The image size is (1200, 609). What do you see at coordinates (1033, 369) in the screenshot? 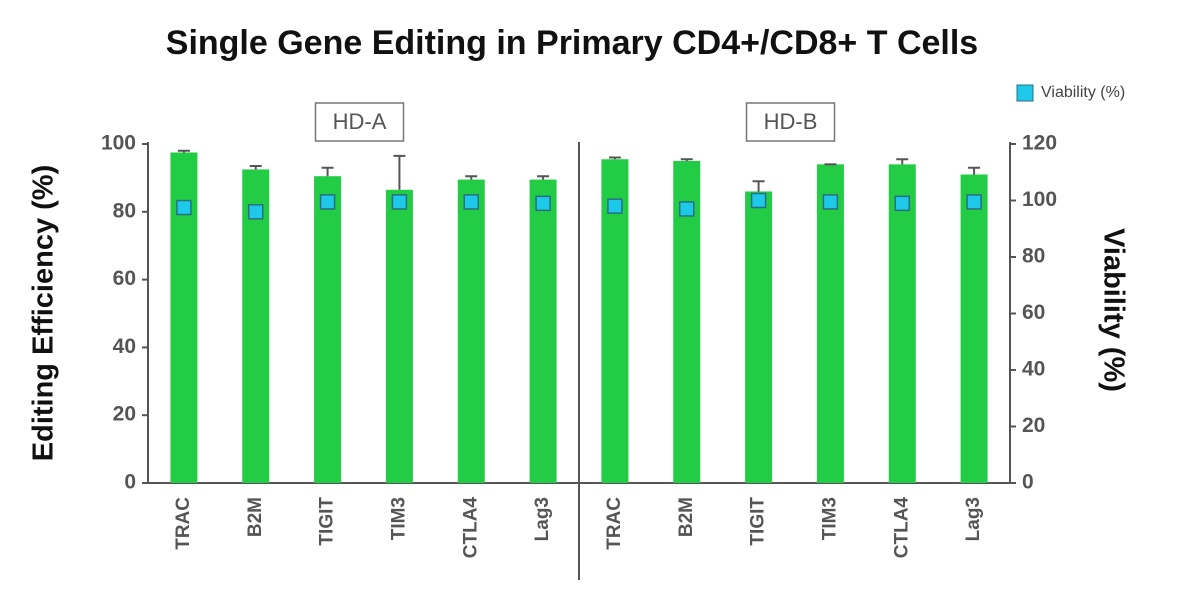
I see `y2-tick-label: 40` at bounding box center [1033, 369].